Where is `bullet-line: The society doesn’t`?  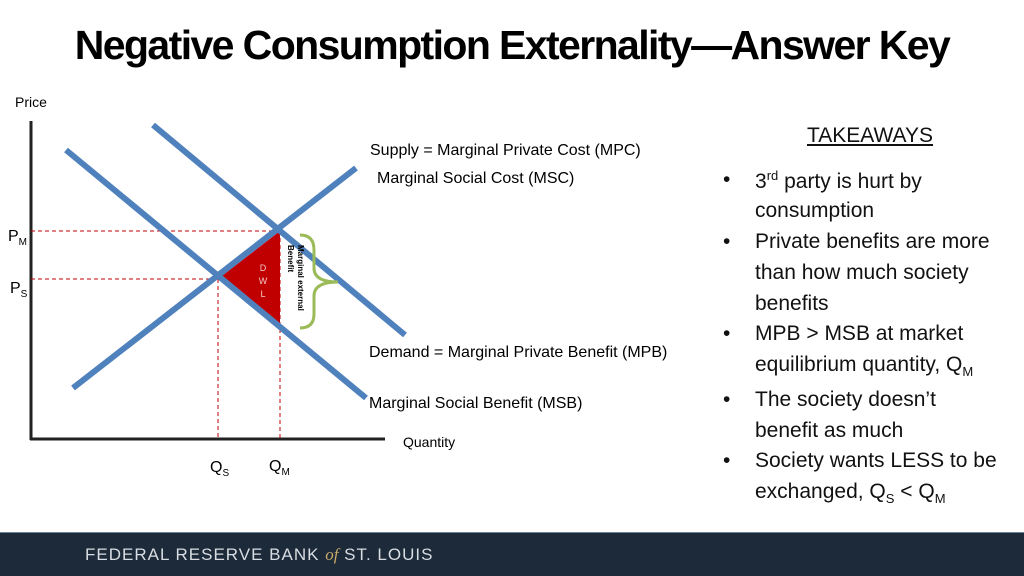
bullet-line: The society doesn’t is located at coordinates (845, 400).